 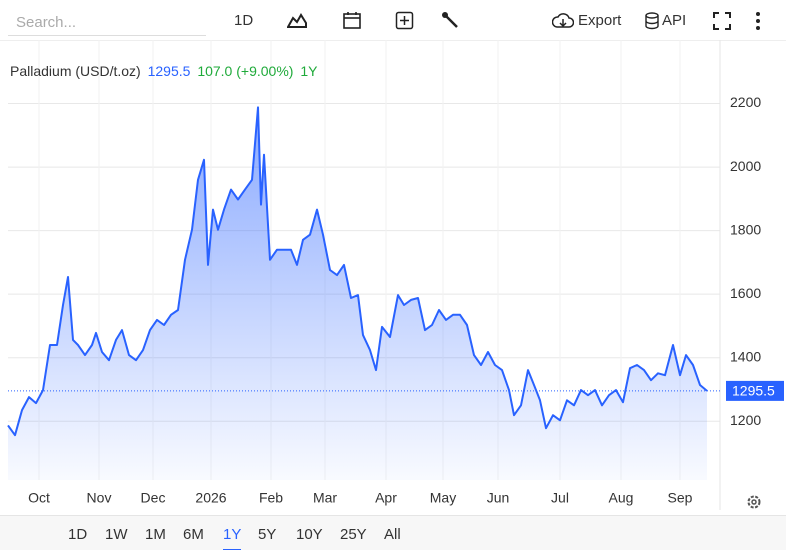 What do you see at coordinates (244, 20) in the screenshot?
I see `interval-button: 1D` at bounding box center [244, 20].